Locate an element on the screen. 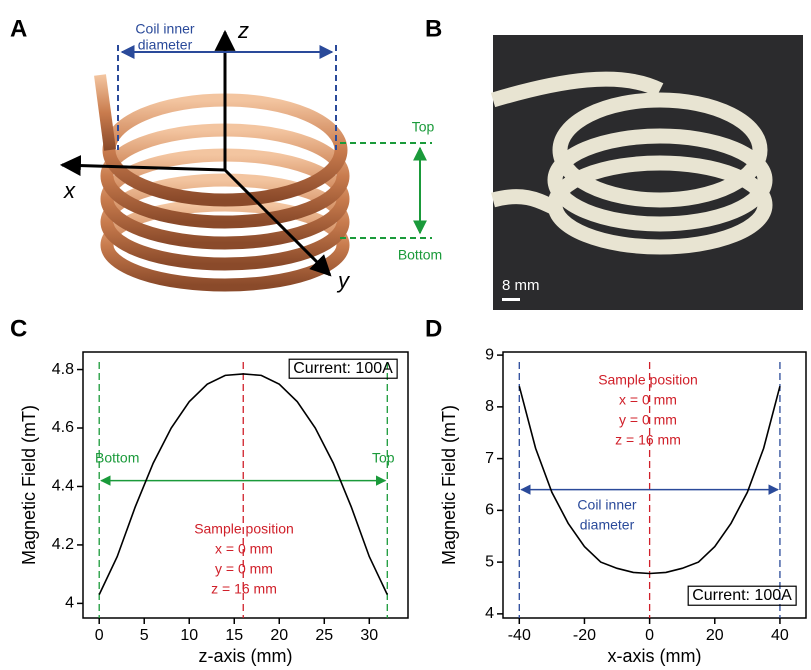 Image resolution: width=811 pixels, height=670 pixels. y-tick-label: 6 is located at coordinates (489, 510).